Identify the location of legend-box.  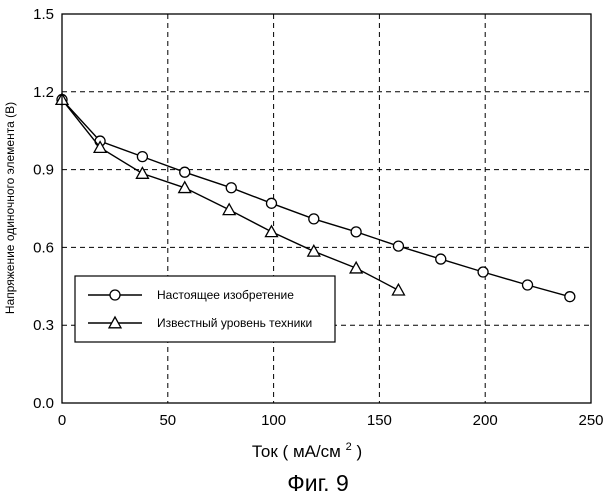
(205, 309).